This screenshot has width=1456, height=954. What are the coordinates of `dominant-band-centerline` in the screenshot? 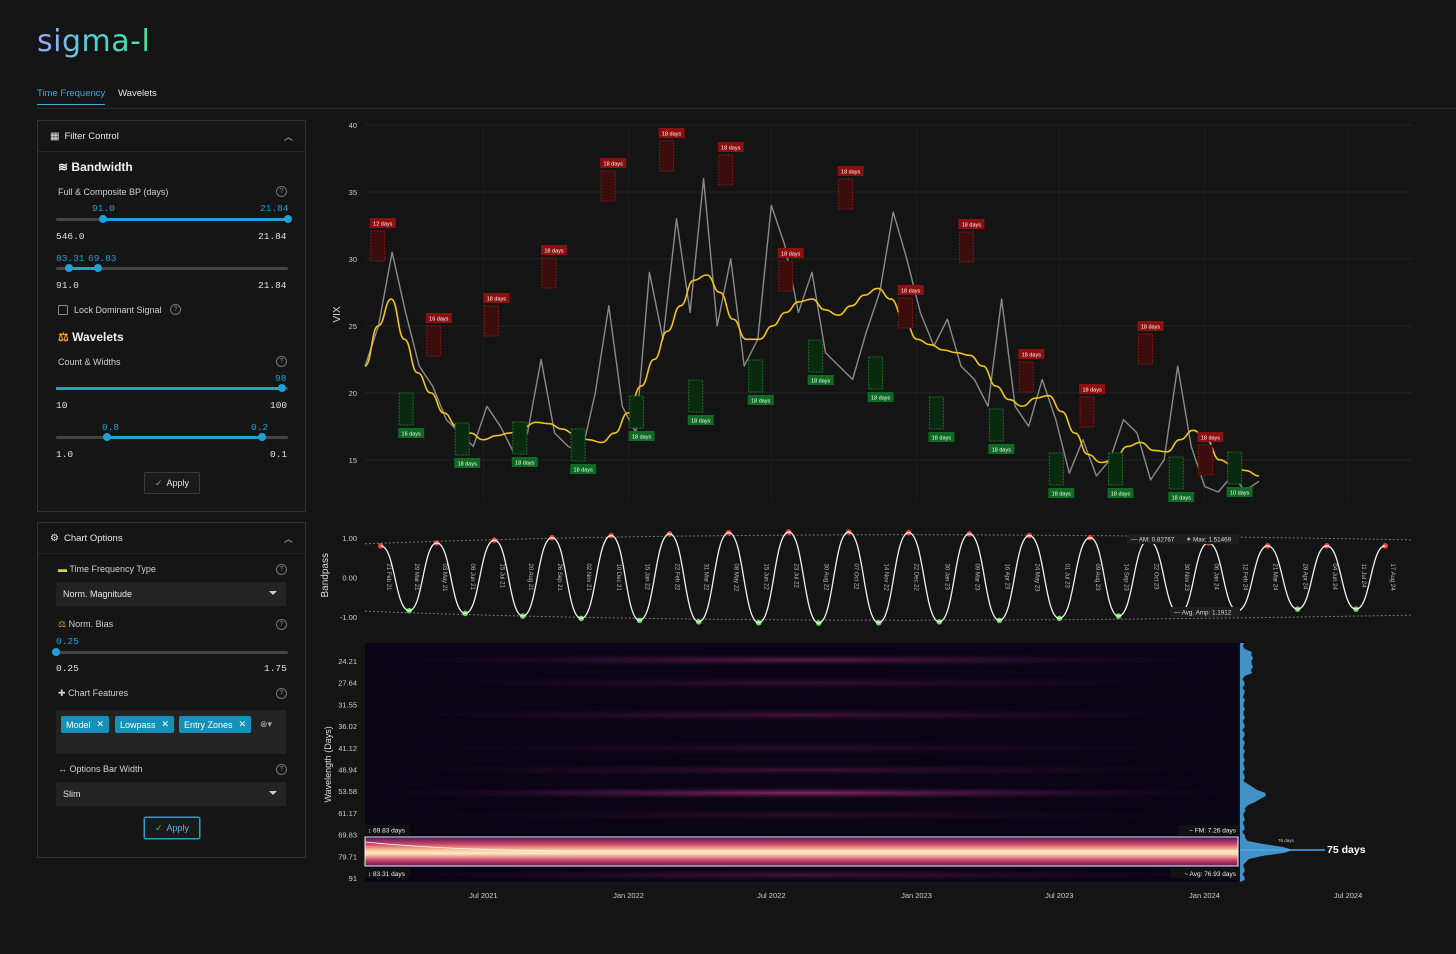 It's located at (801, 846).